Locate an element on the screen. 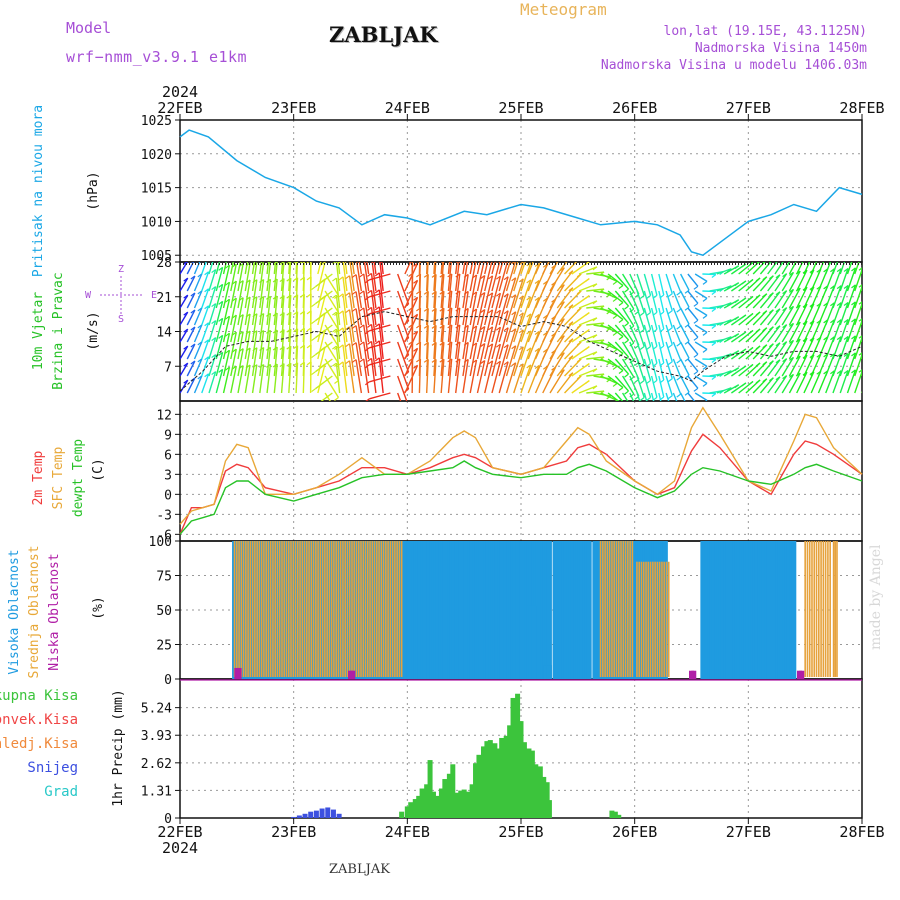 The width and height of the screenshot is (900, 900). model-name: wrf−nmm_v3.9.1 e1km is located at coordinates (157, 57).